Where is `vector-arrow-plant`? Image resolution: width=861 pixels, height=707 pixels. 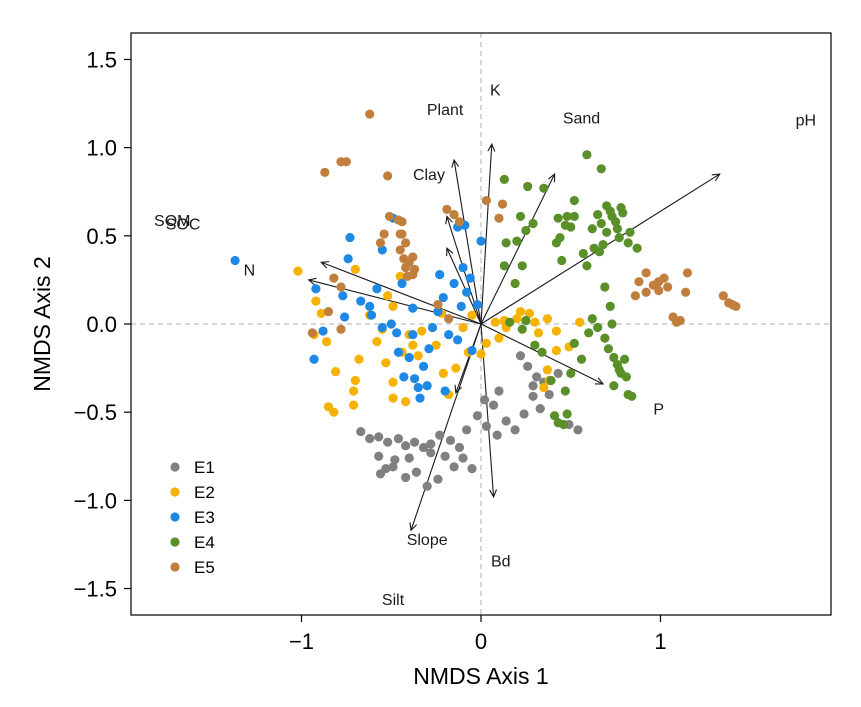 vector-arrow-plant is located at coordinates (467, 242).